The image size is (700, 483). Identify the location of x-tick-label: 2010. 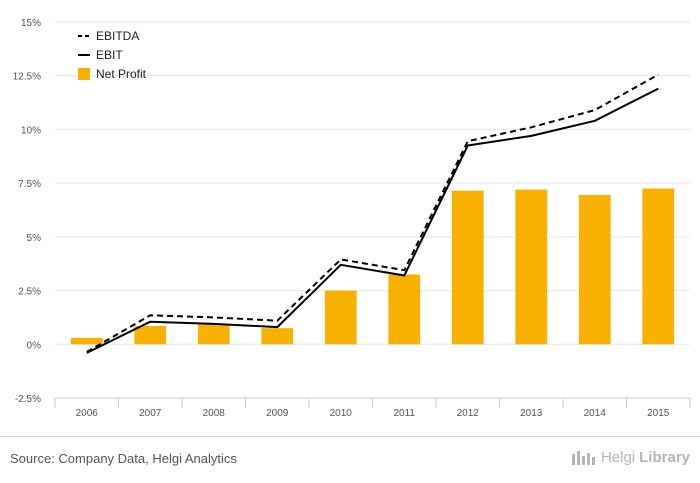
(341, 413).